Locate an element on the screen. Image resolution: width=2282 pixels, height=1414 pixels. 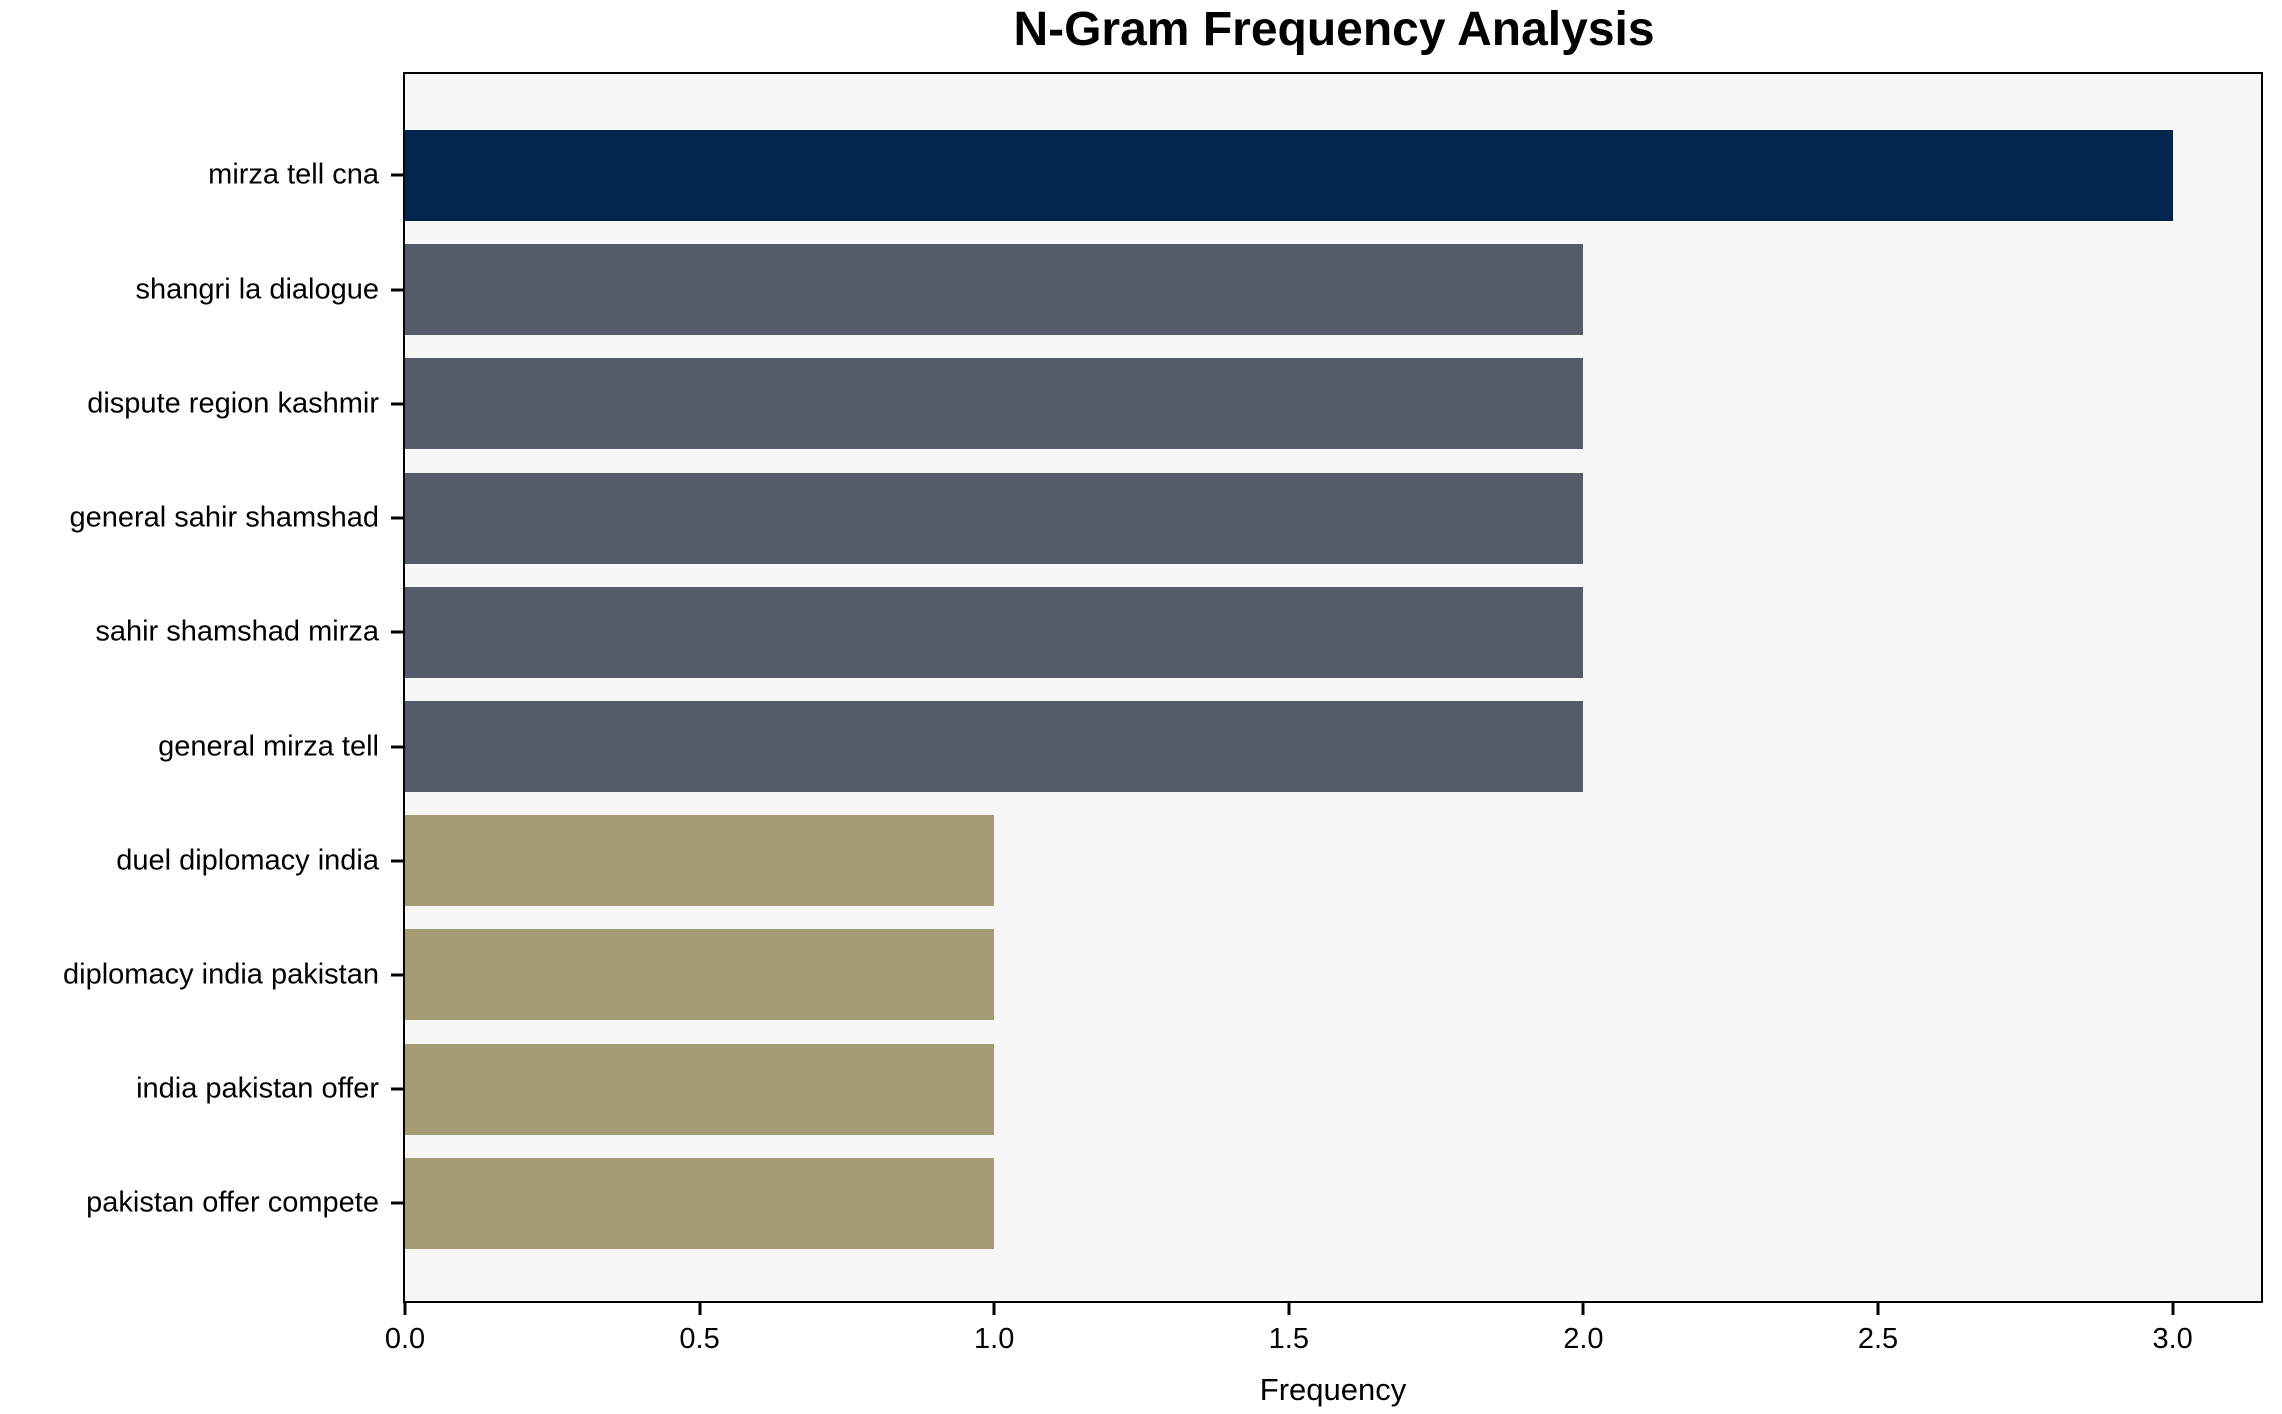
bar-diplomacy-india-pakistan is located at coordinates (700, 975).